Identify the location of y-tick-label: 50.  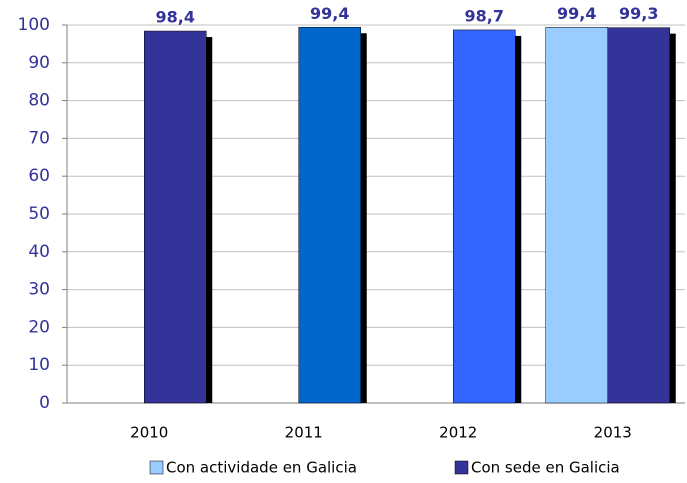
(39, 214).